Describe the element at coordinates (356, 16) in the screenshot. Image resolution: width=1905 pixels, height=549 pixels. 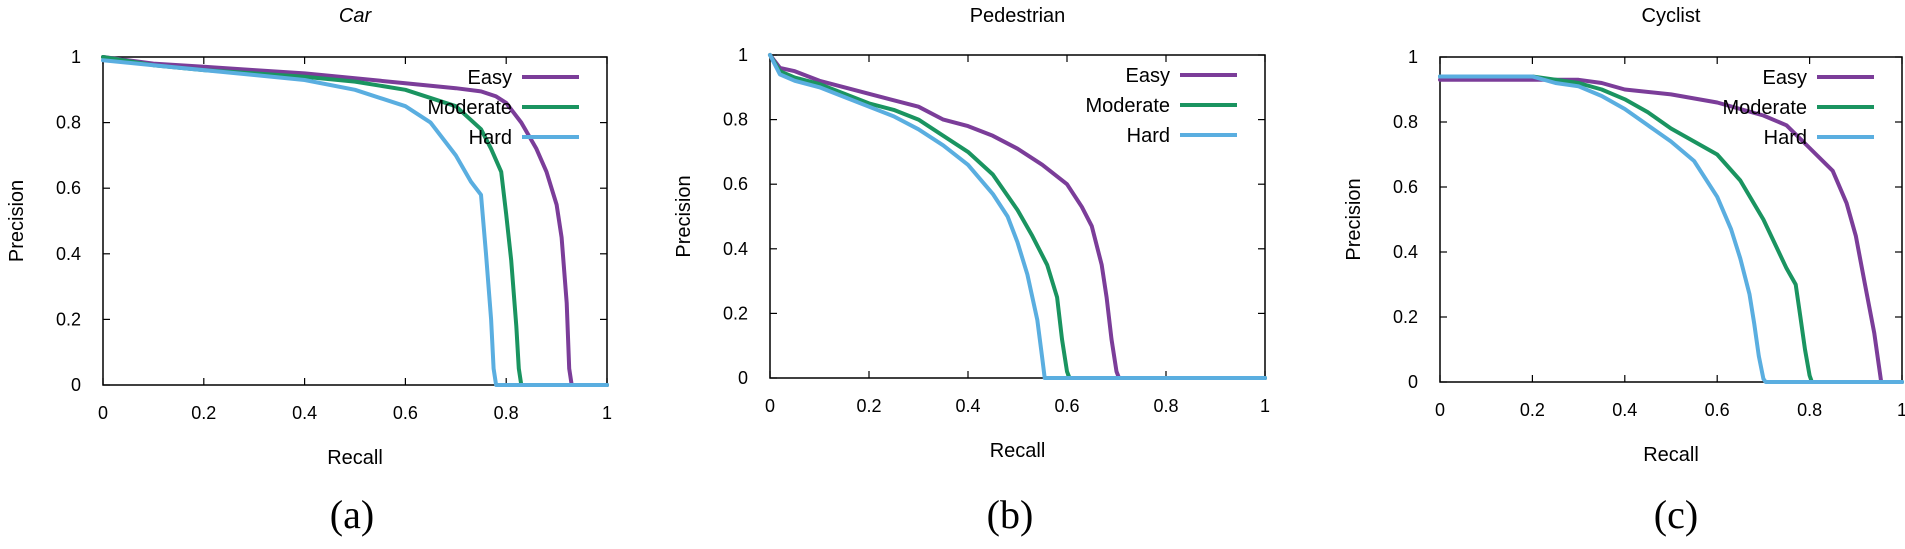
I see `chart-title: Car` at that location.